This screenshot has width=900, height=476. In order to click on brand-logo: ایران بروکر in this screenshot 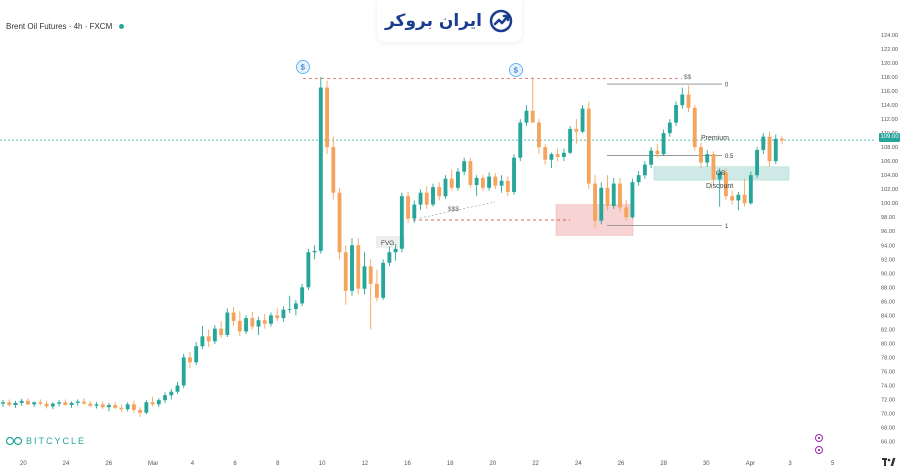, I will do `click(449, 21)`.